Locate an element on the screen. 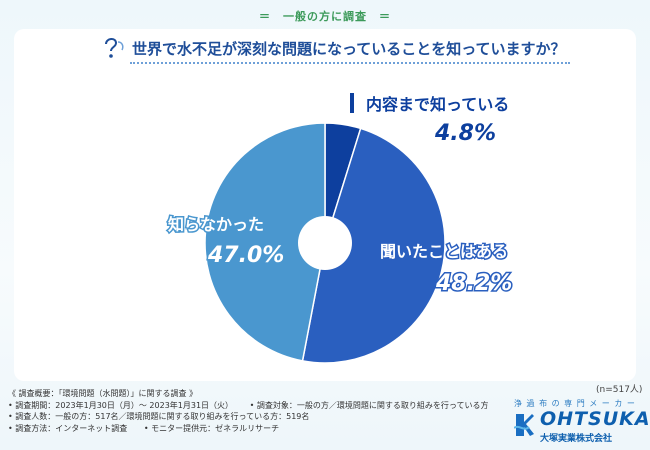 This screenshot has width=650, height=450. logo-mark-icon is located at coordinates (524, 425).